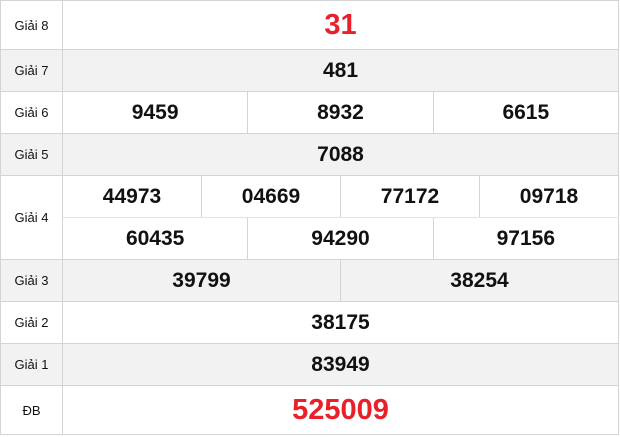 Image resolution: width=620 pixels, height=437 pixels. I want to click on prize-number: 77172, so click(410, 196).